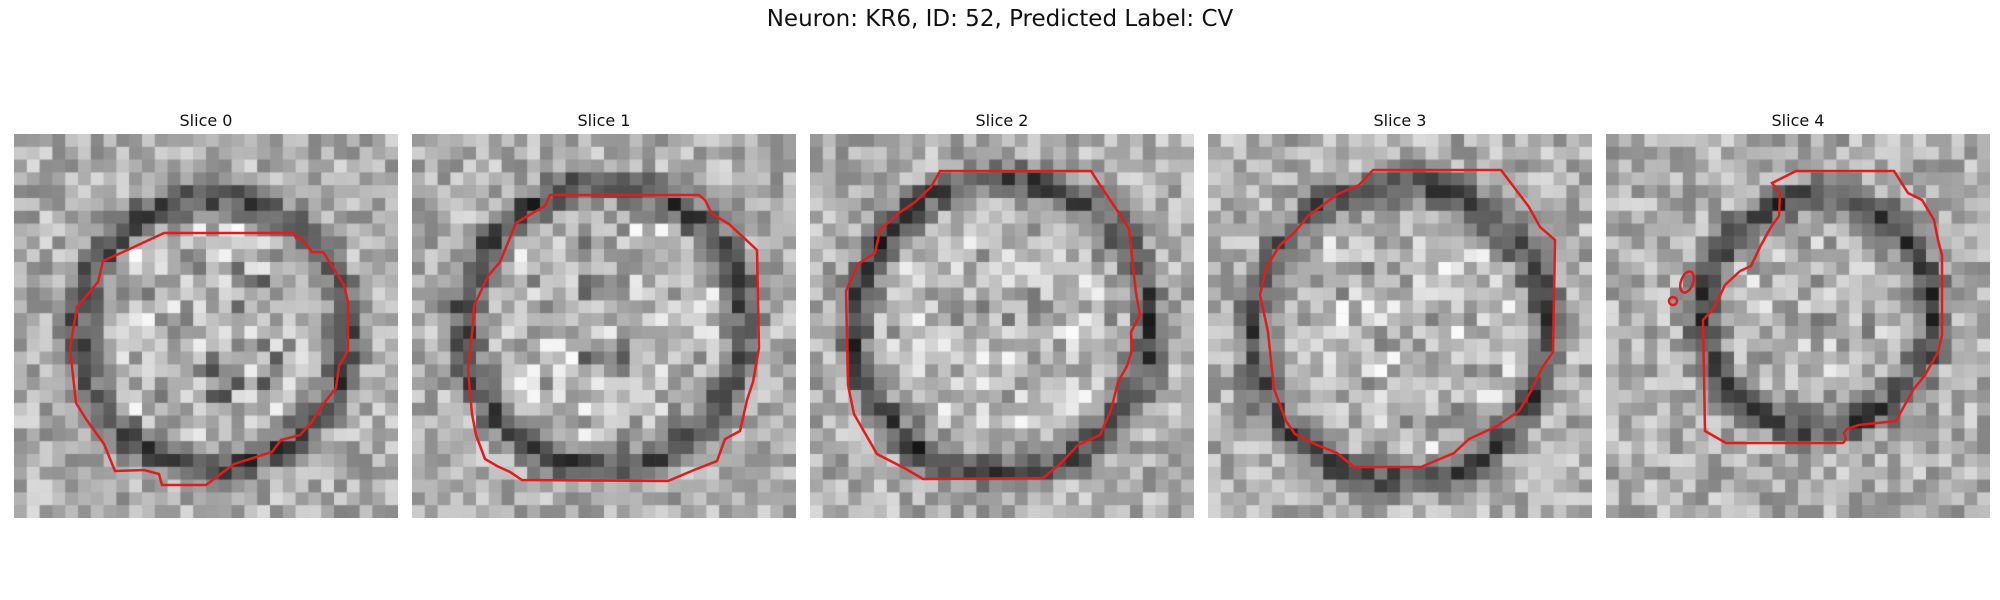 The width and height of the screenshot is (2000, 600). Describe the element at coordinates (1798, 121) in the screenshot. I see `panel-title: Slice 4` at that location.